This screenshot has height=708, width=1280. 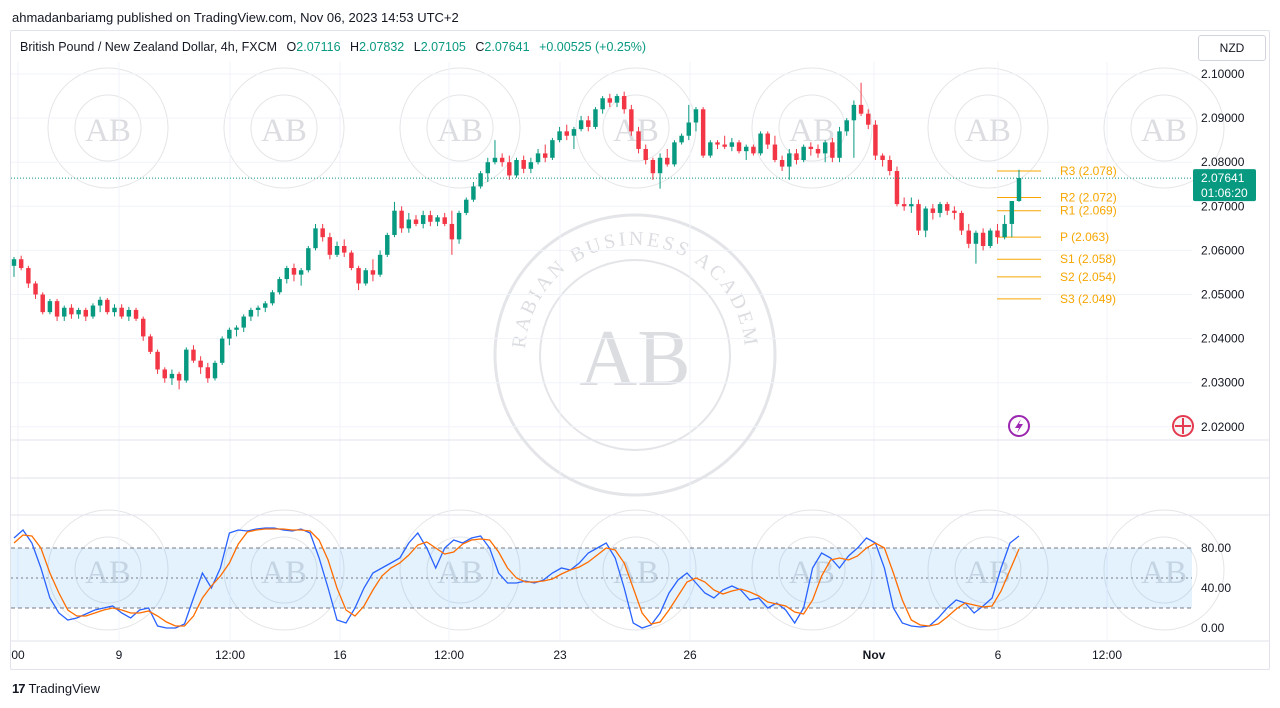 I want to click on last-price-badge, so click(x=1224, y=185).